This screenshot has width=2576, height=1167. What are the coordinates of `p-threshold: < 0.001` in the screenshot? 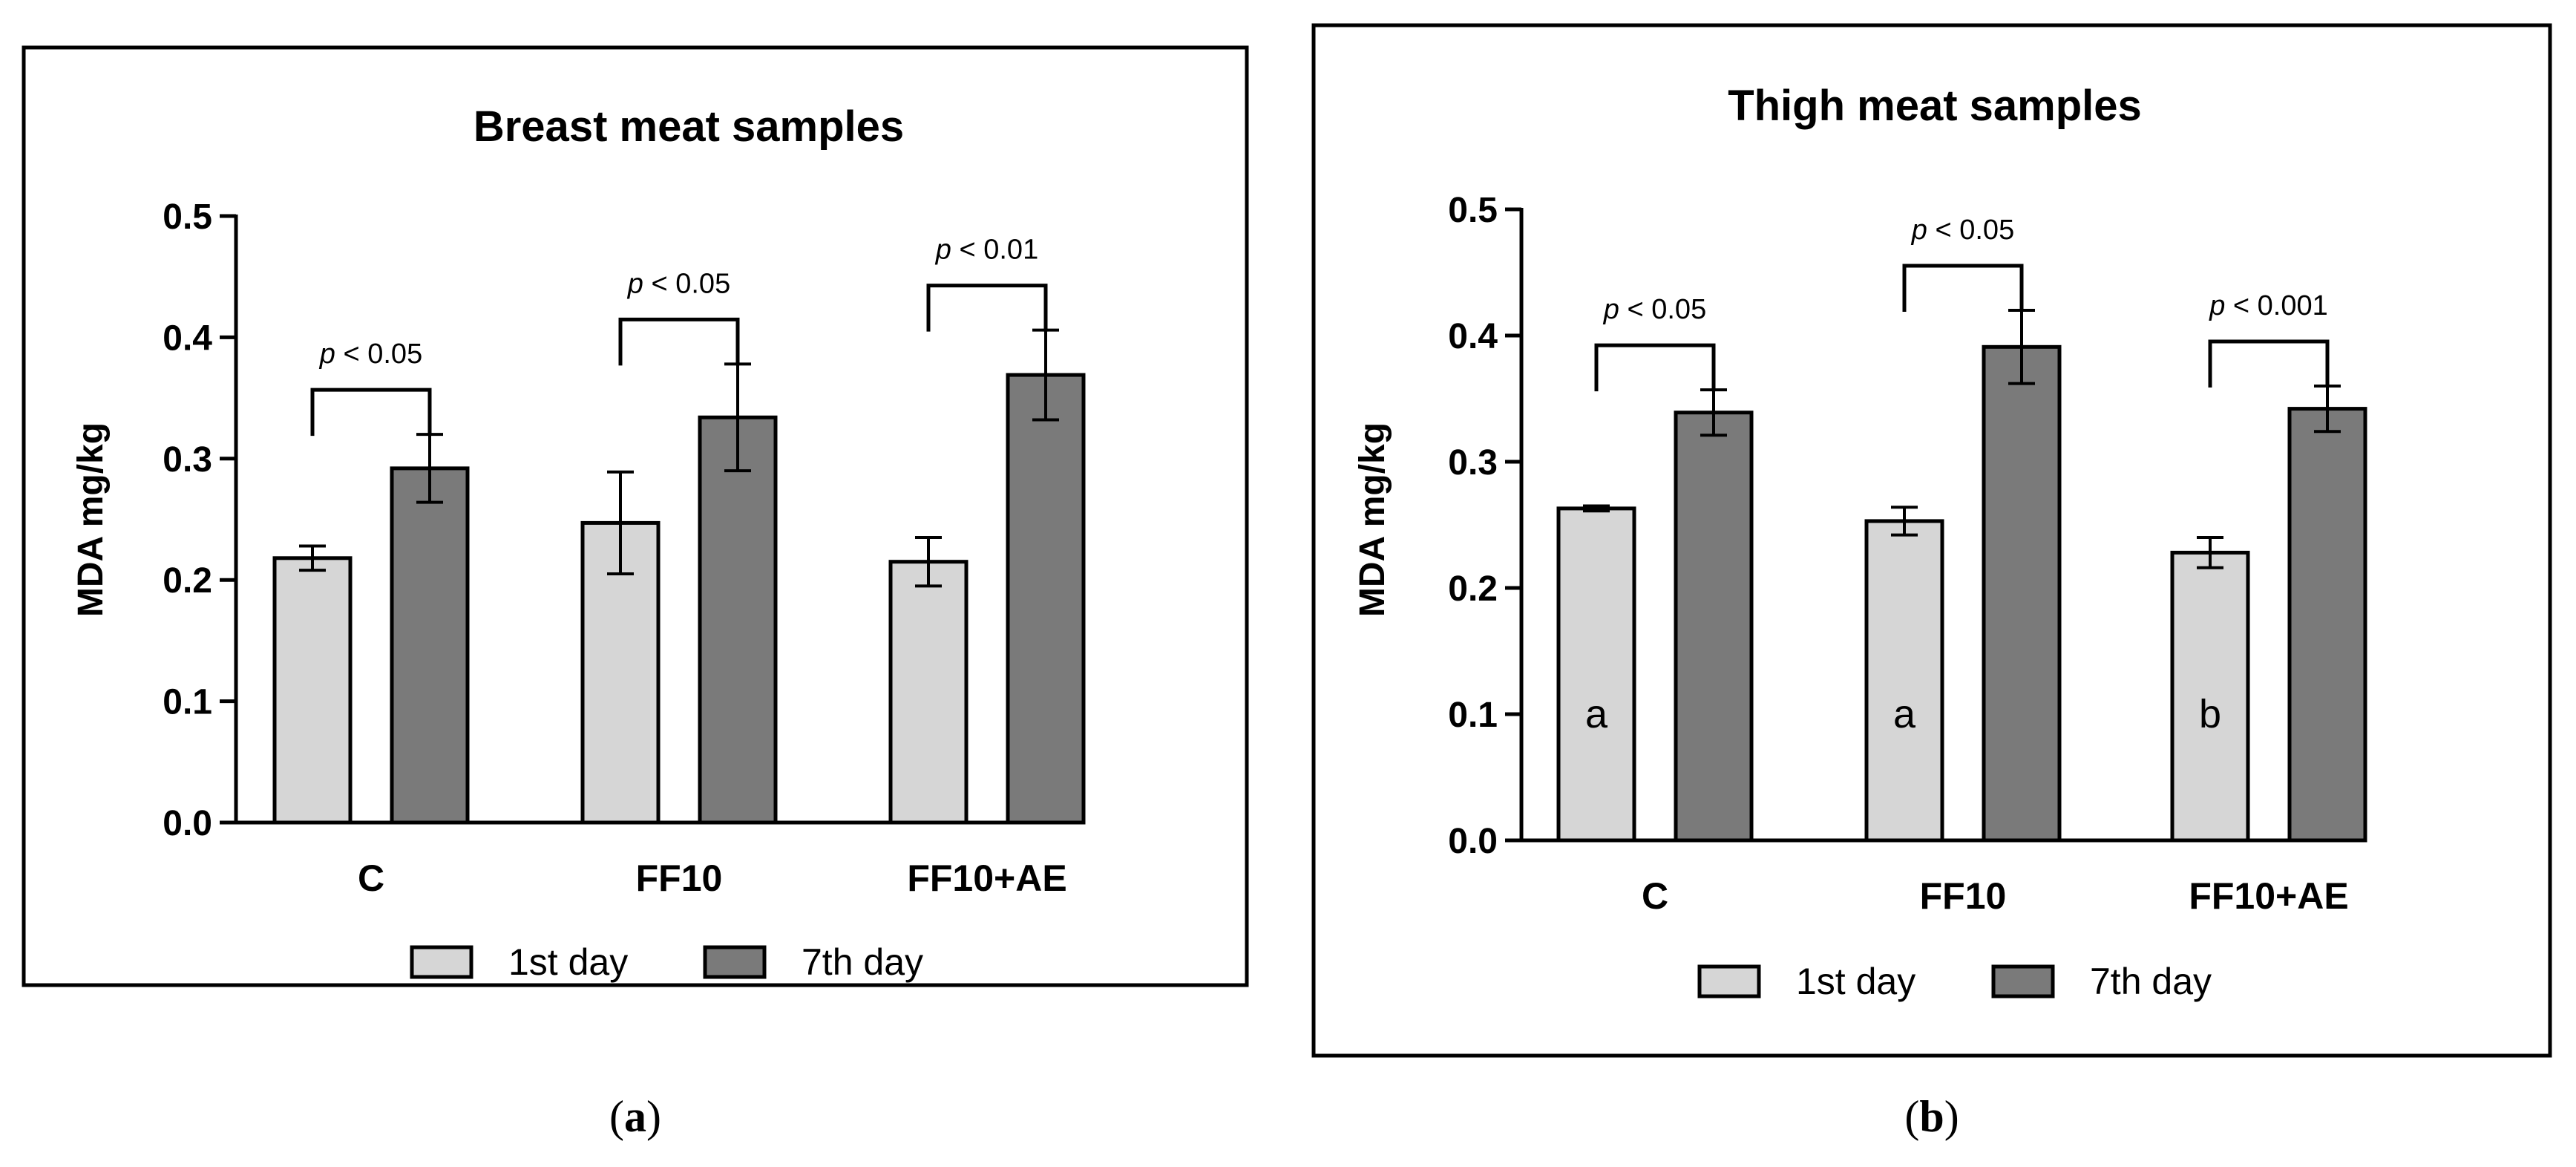 It's located at (2276, 305).